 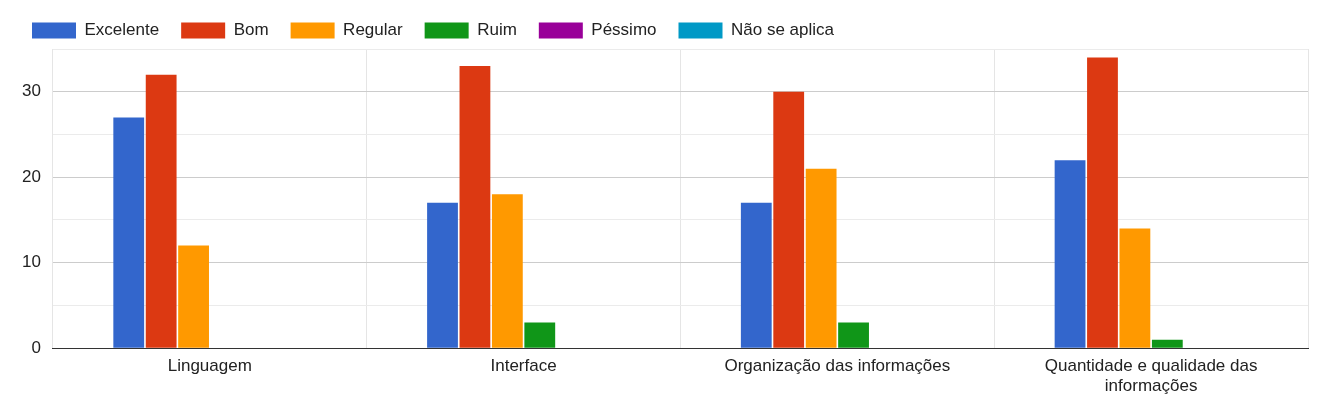 What do you see at coordinates (837, 366) in the screenshot?
I see `x-tick-label: Organização das informações` at bounding box center [837, 366].